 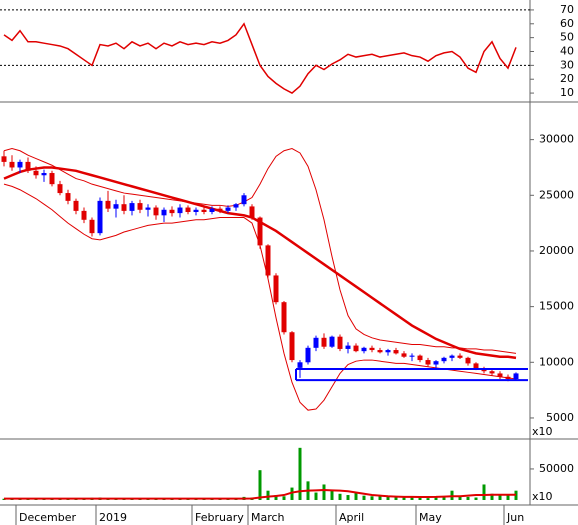 What do you see at coordinates (48, 517) in the screenshot?
I see `x-tick-label: December` at bounding box center [48, 517].